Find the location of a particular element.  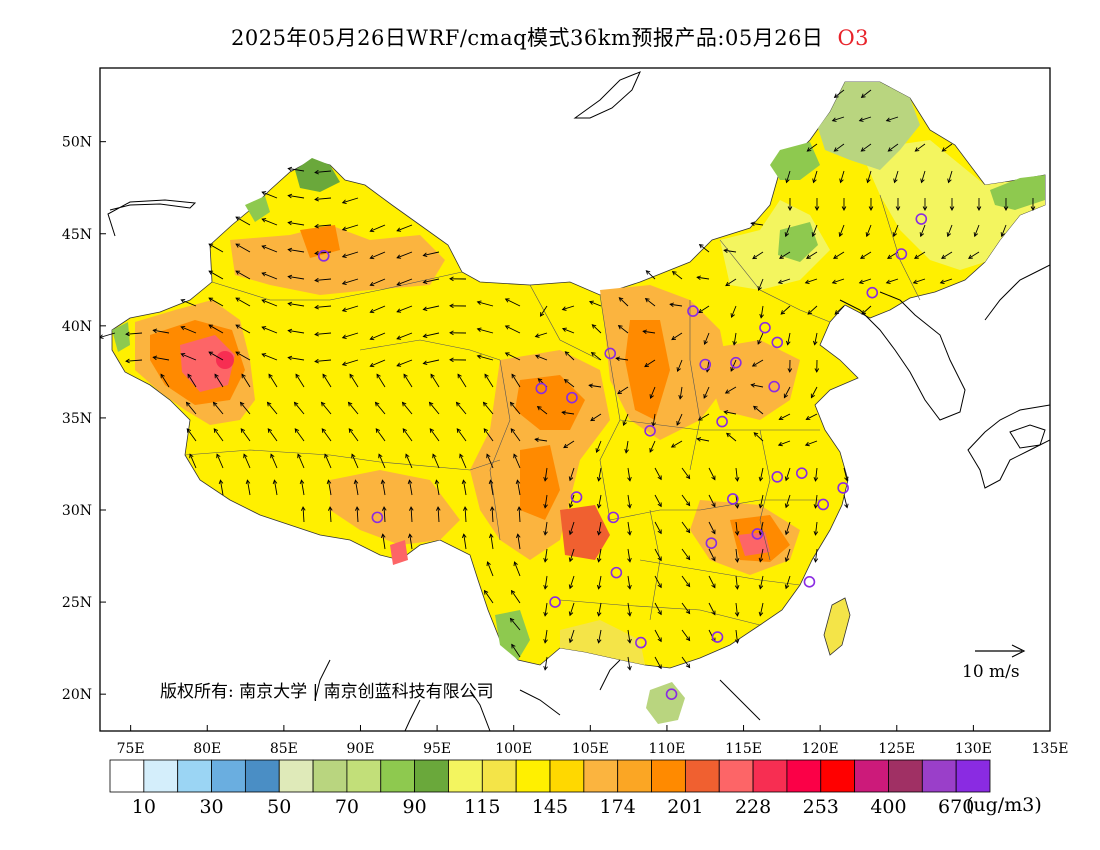

pollutant-label: O3 is located at coordinates (853, 38).